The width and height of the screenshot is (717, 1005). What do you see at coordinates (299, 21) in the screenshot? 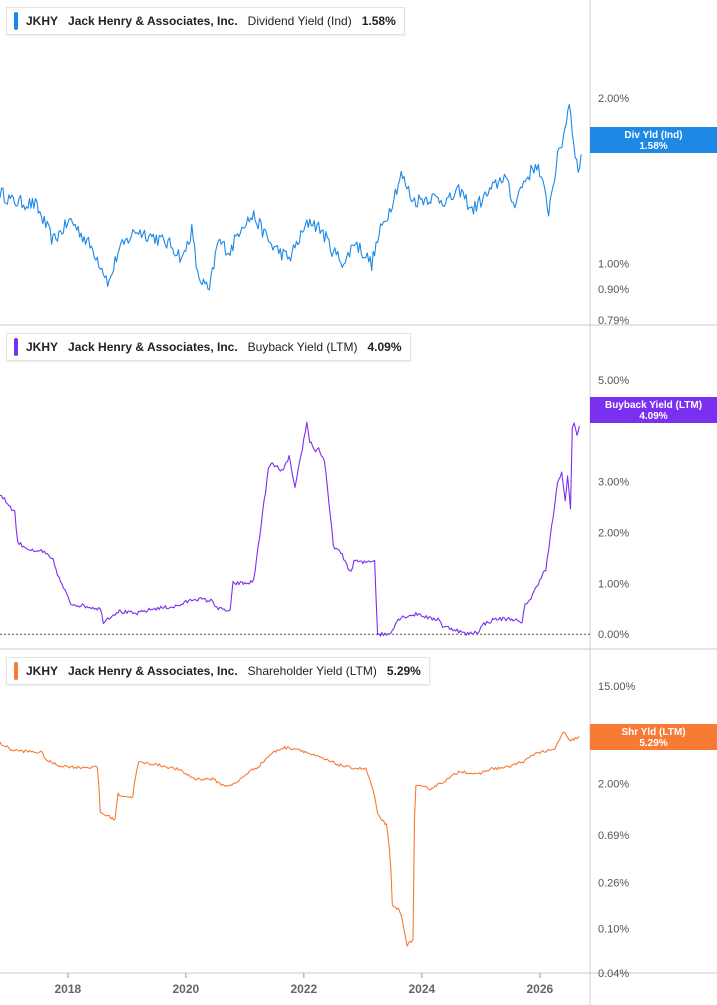
I see `legend-metric: Dividend Yield (Ind)` at bounding box center [299, 21].